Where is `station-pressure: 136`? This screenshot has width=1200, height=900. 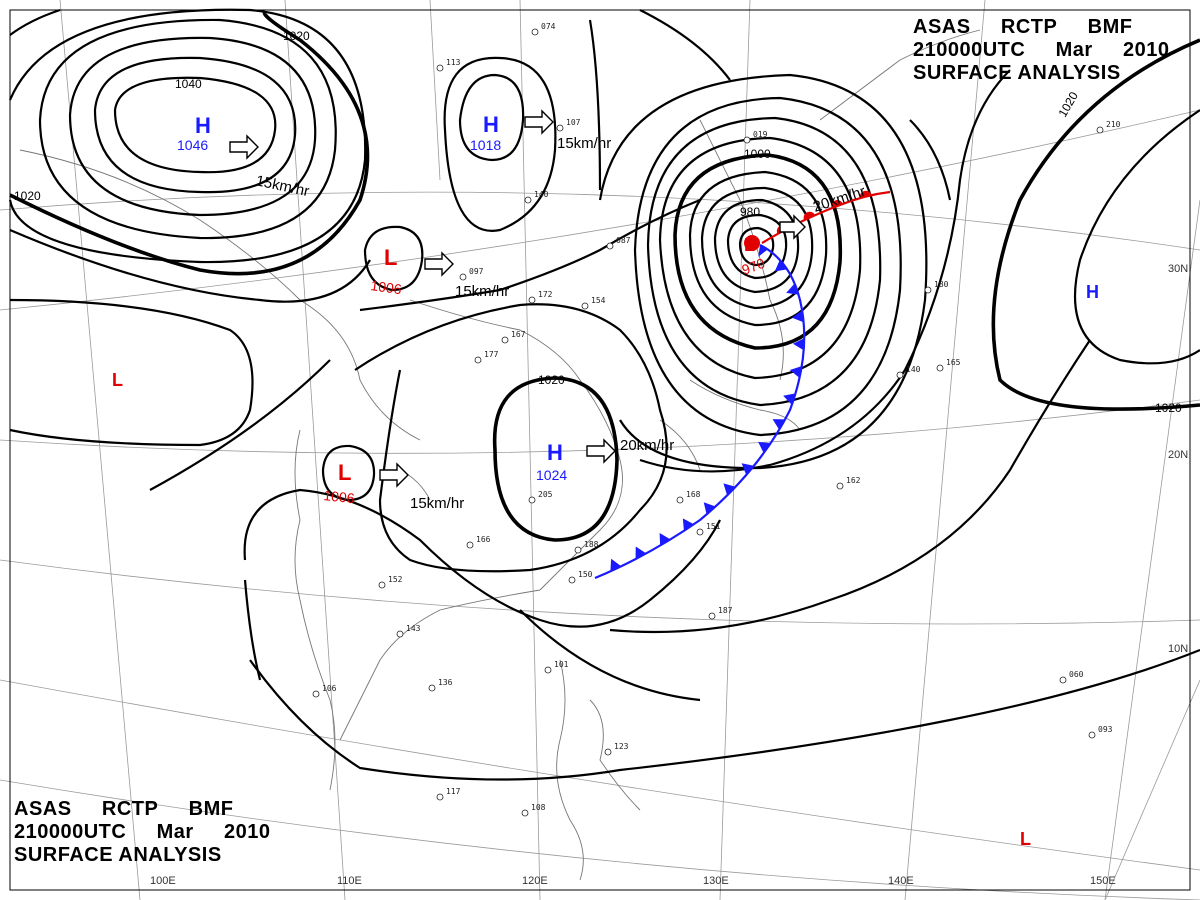 station-pressure: 136 is located at coordinates (445, 682).